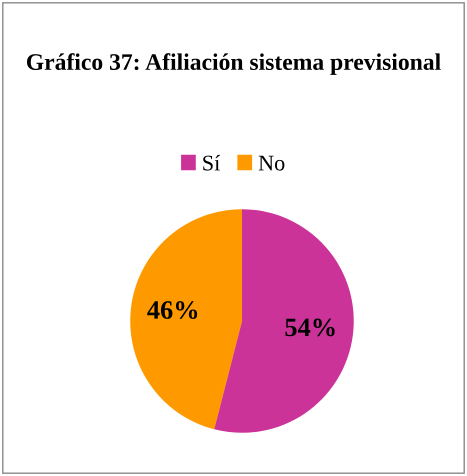 This screenshot has height=476, width=467. Describe the element at coordinates (211, 162) in the screenshot. I see `legend-label: Sí` at that location.